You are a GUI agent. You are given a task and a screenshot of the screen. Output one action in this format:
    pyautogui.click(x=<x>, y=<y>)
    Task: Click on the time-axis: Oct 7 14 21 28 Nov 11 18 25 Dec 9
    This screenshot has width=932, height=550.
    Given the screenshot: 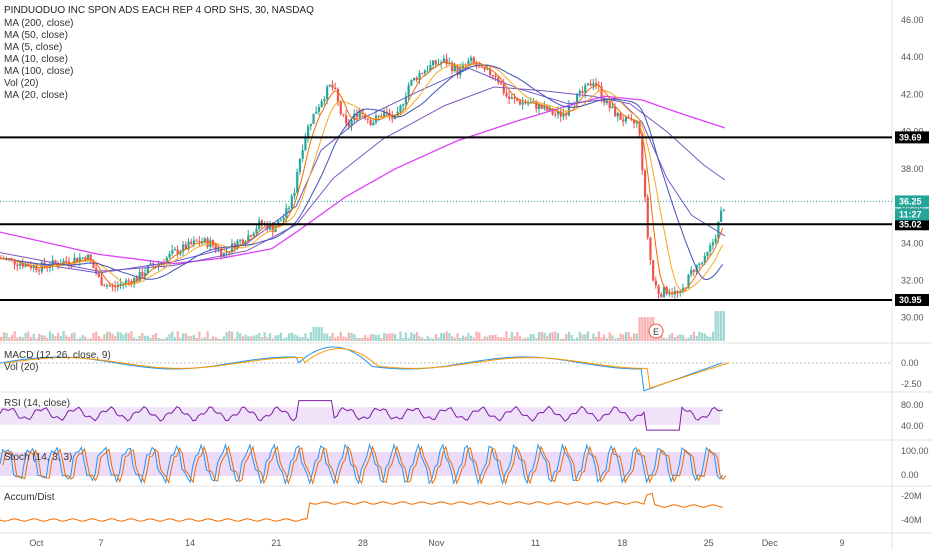 What is the action you would take?
    pyautogui.click(x=436, y=543)
    